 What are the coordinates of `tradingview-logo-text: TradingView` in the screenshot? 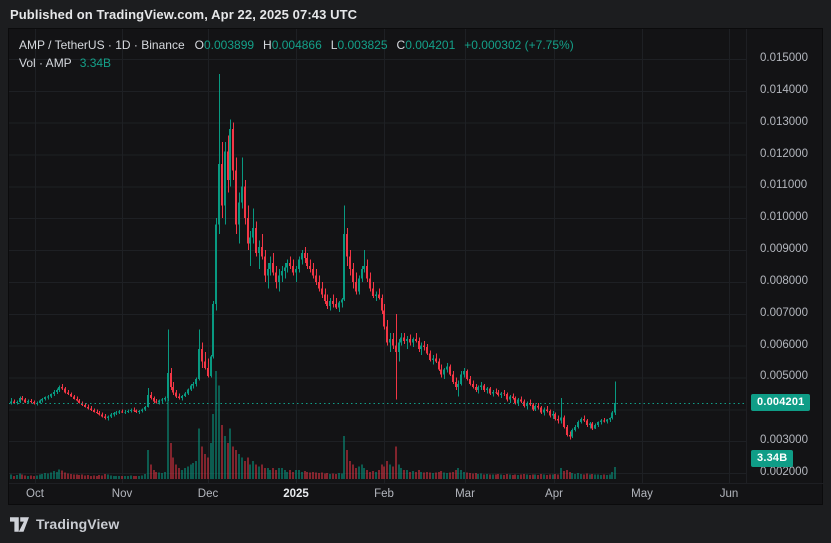 It's located at (78, 524).